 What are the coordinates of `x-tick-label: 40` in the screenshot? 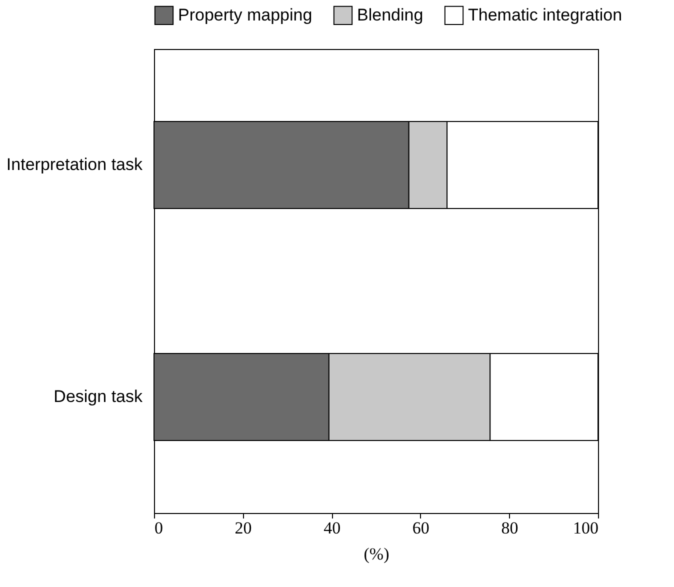 It's located at (332, 528).